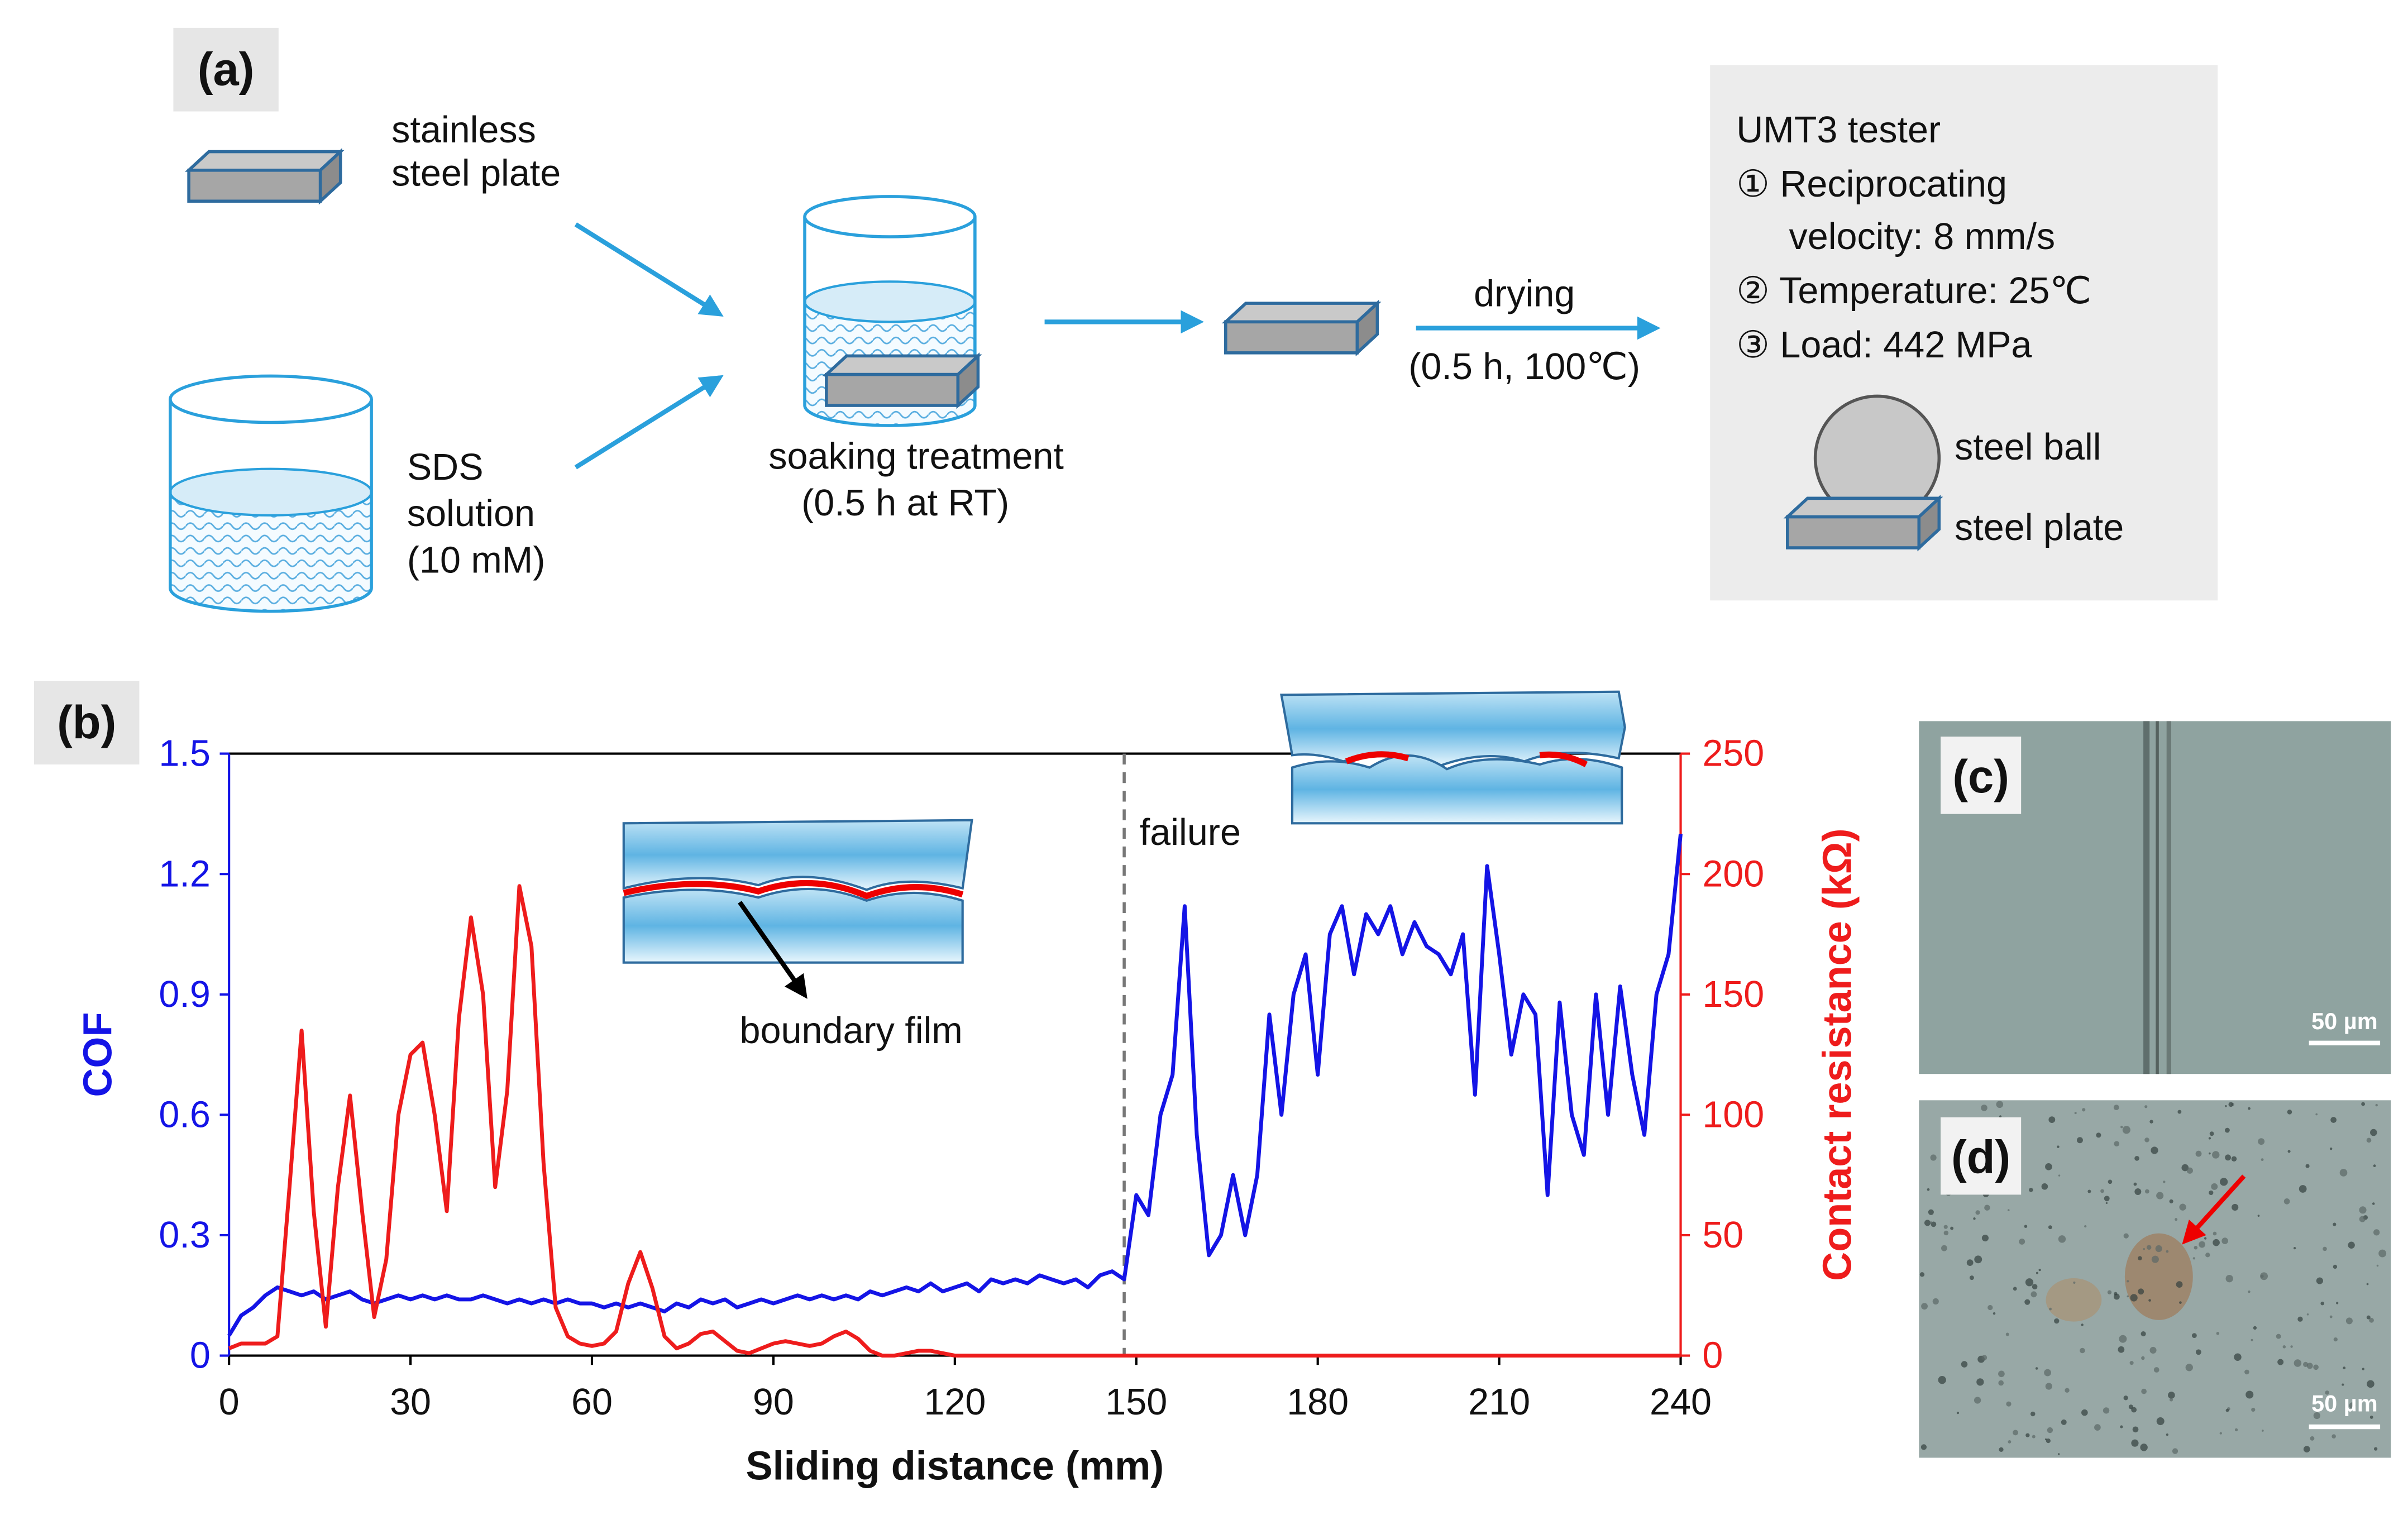 The image size is (2408, 1515). What do you see at coordinates (184, 754) in the screenshot?
I see `y-tick-label: 1.5` at bounding box center [184, 754].